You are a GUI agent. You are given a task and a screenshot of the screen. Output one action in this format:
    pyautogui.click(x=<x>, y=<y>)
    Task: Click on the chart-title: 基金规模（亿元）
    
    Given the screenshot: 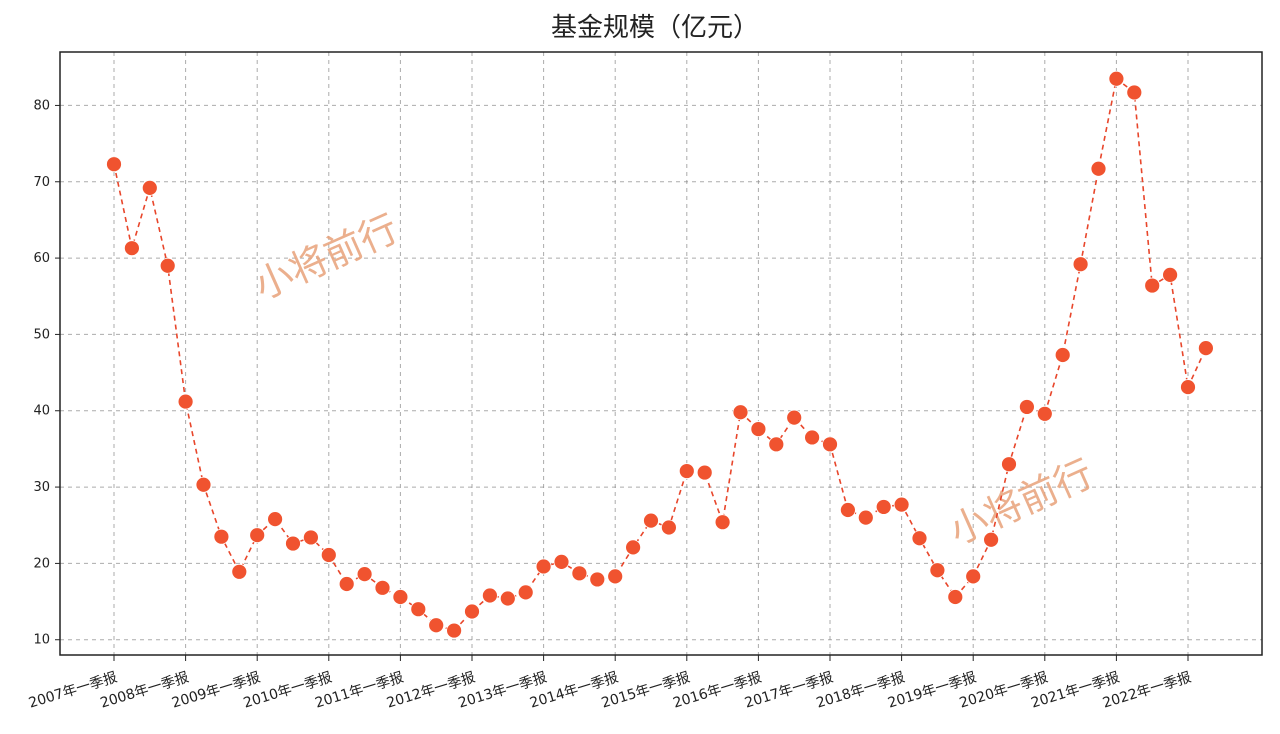 What is the action you would take?
    pyautogui.click(x=655, y=28)
    